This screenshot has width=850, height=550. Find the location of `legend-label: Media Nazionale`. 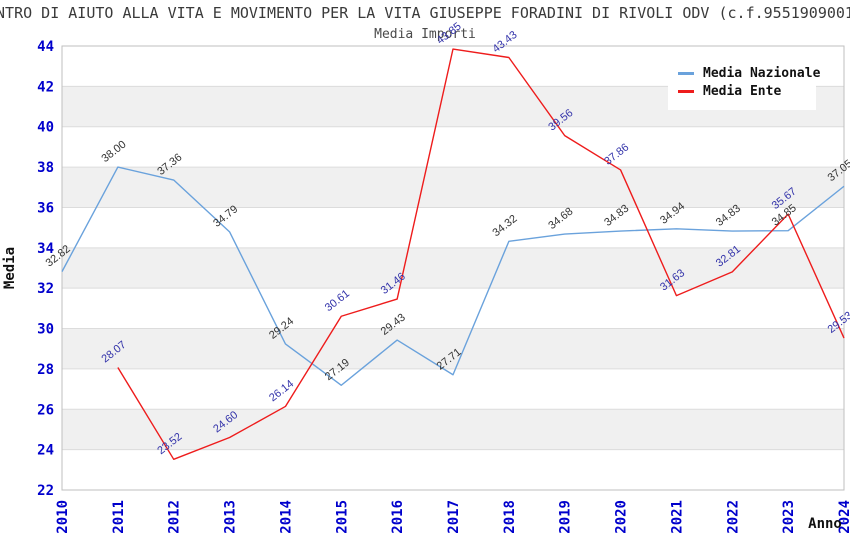

legend-label: Media Nazionale is located at coordinates (762, 73).